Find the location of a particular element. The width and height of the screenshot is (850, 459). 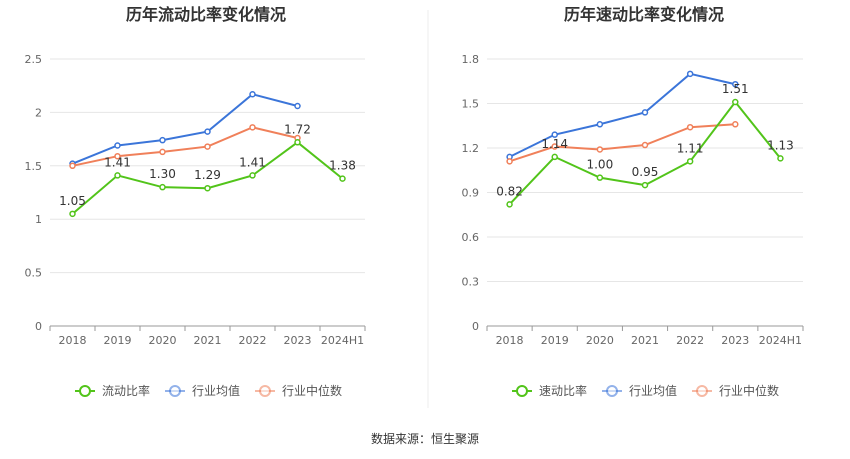

legend-label: 行业中位数 is located at coordinates (749, 390).